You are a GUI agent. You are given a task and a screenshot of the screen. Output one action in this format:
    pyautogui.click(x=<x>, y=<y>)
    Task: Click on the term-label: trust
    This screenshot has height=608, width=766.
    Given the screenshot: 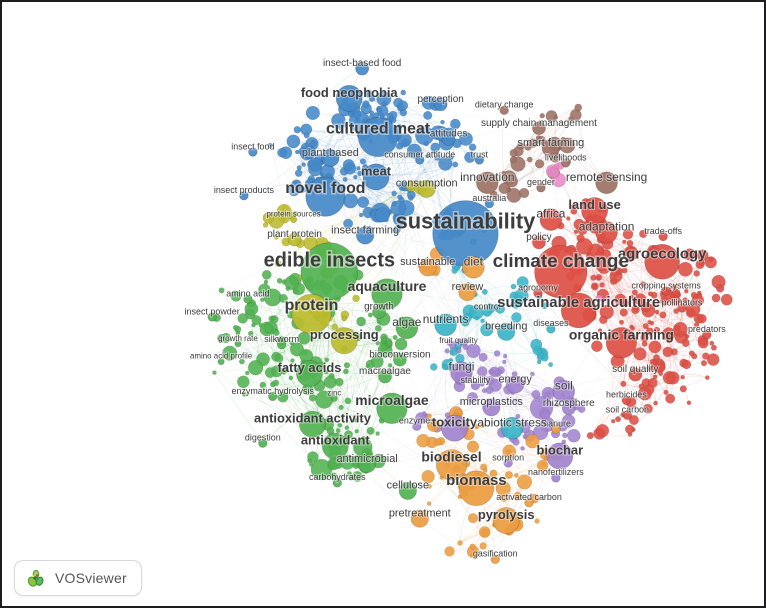 What is the action you would take?
    pyautogui.click(x=480, y=154)
    